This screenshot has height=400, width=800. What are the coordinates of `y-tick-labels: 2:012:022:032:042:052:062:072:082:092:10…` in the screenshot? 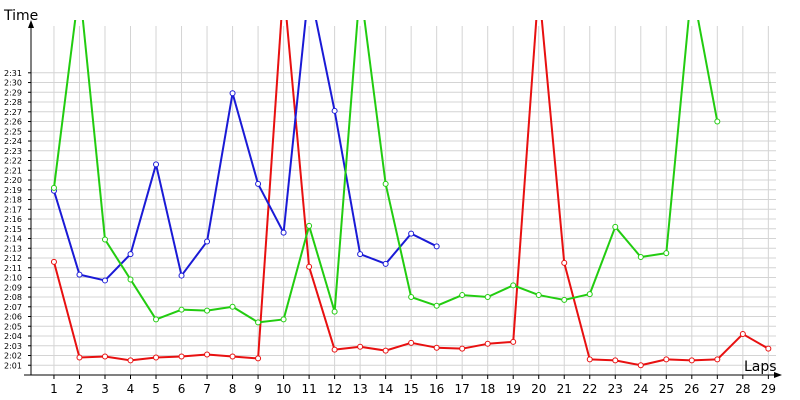 It's located at (13, 219).